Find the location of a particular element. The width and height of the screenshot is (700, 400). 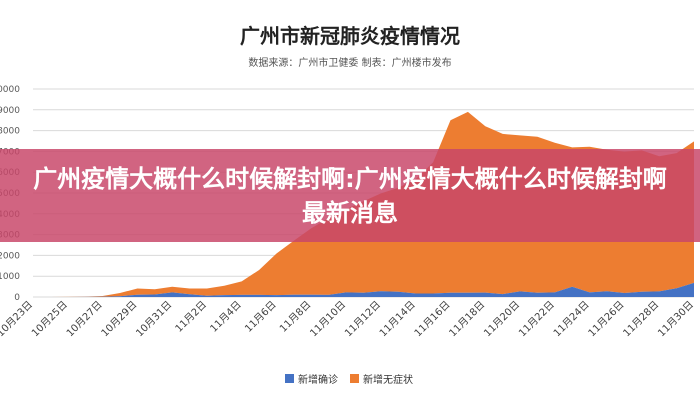

legend-label-confirmed: 新增确诊 is located at coordinates (318, 380).